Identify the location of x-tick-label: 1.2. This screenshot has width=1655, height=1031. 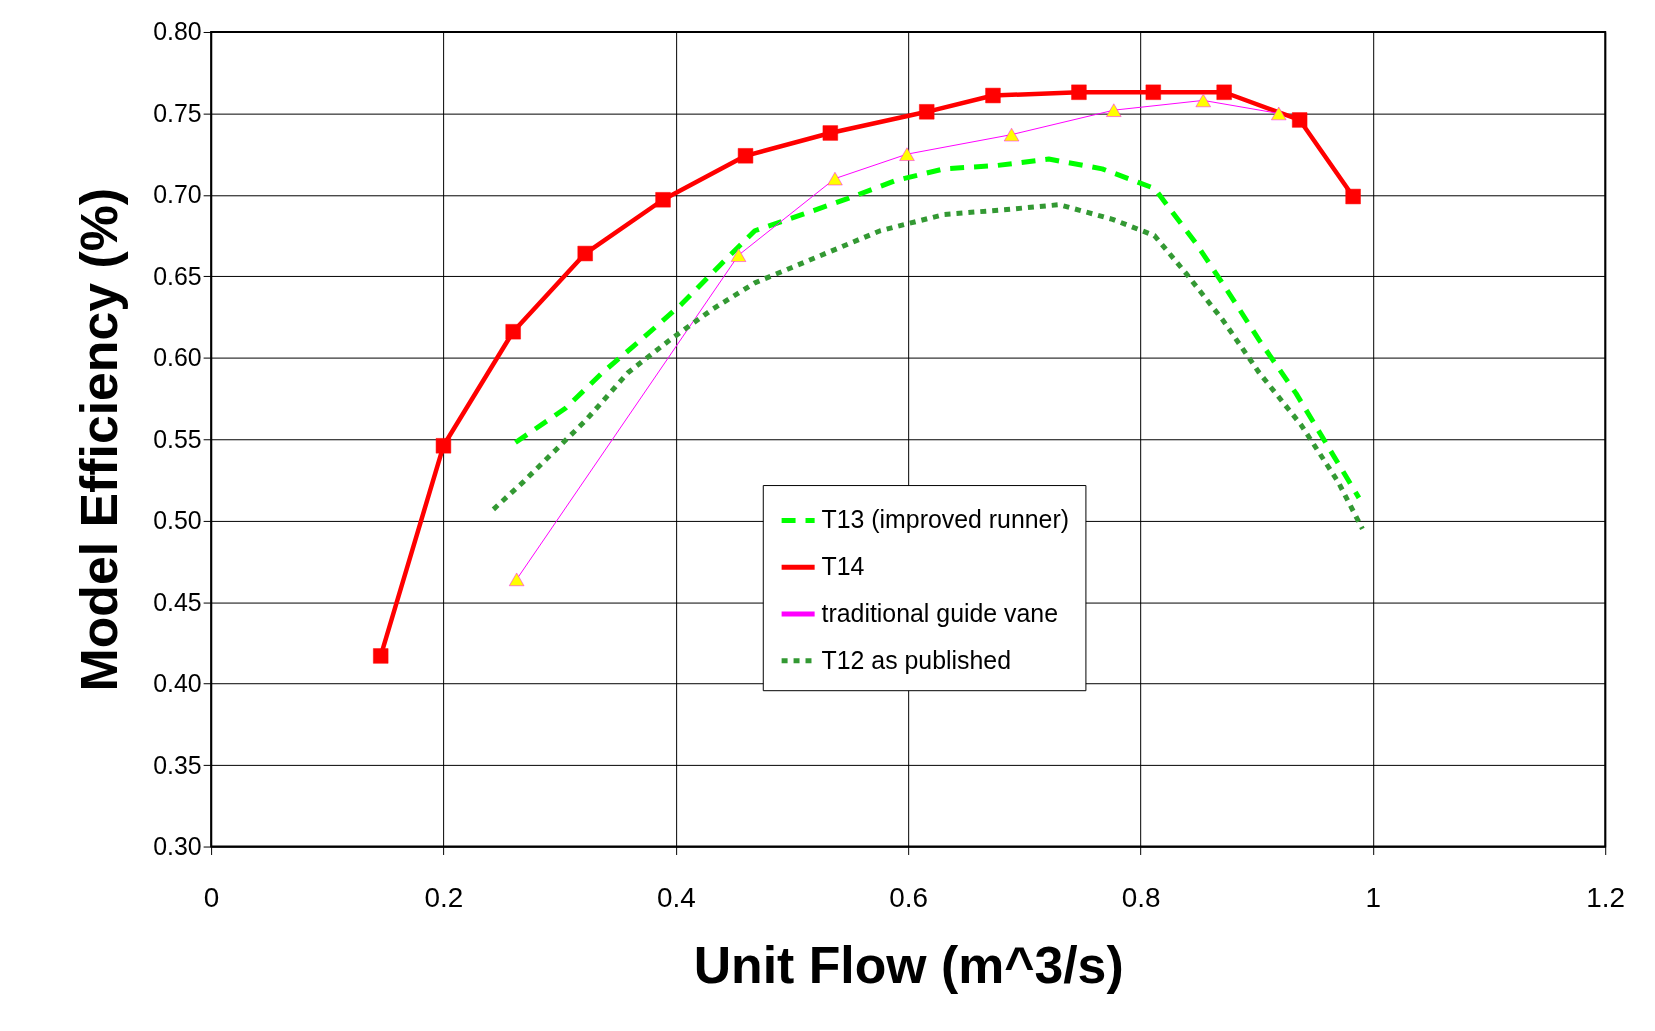
(1606, 897).